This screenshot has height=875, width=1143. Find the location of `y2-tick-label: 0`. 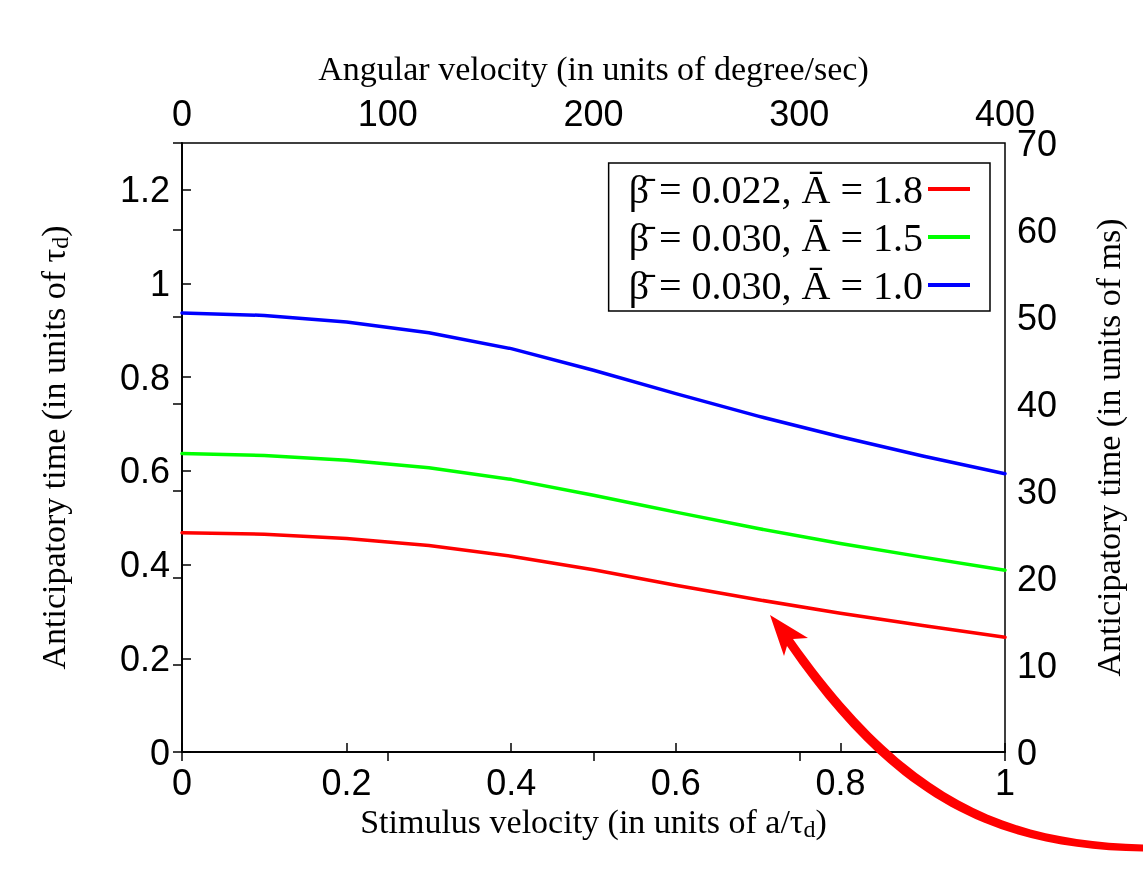

y2-tick-label: 0 is located at coordinates (1027, 752).